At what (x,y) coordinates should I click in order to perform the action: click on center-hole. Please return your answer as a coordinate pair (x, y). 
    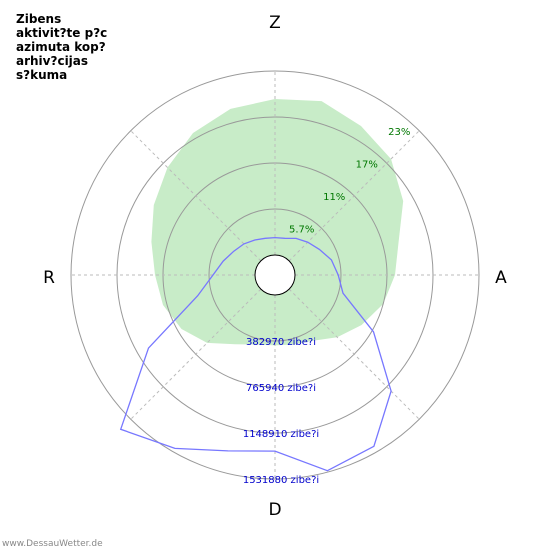
    Looking at the image, I should click on (275, 275).